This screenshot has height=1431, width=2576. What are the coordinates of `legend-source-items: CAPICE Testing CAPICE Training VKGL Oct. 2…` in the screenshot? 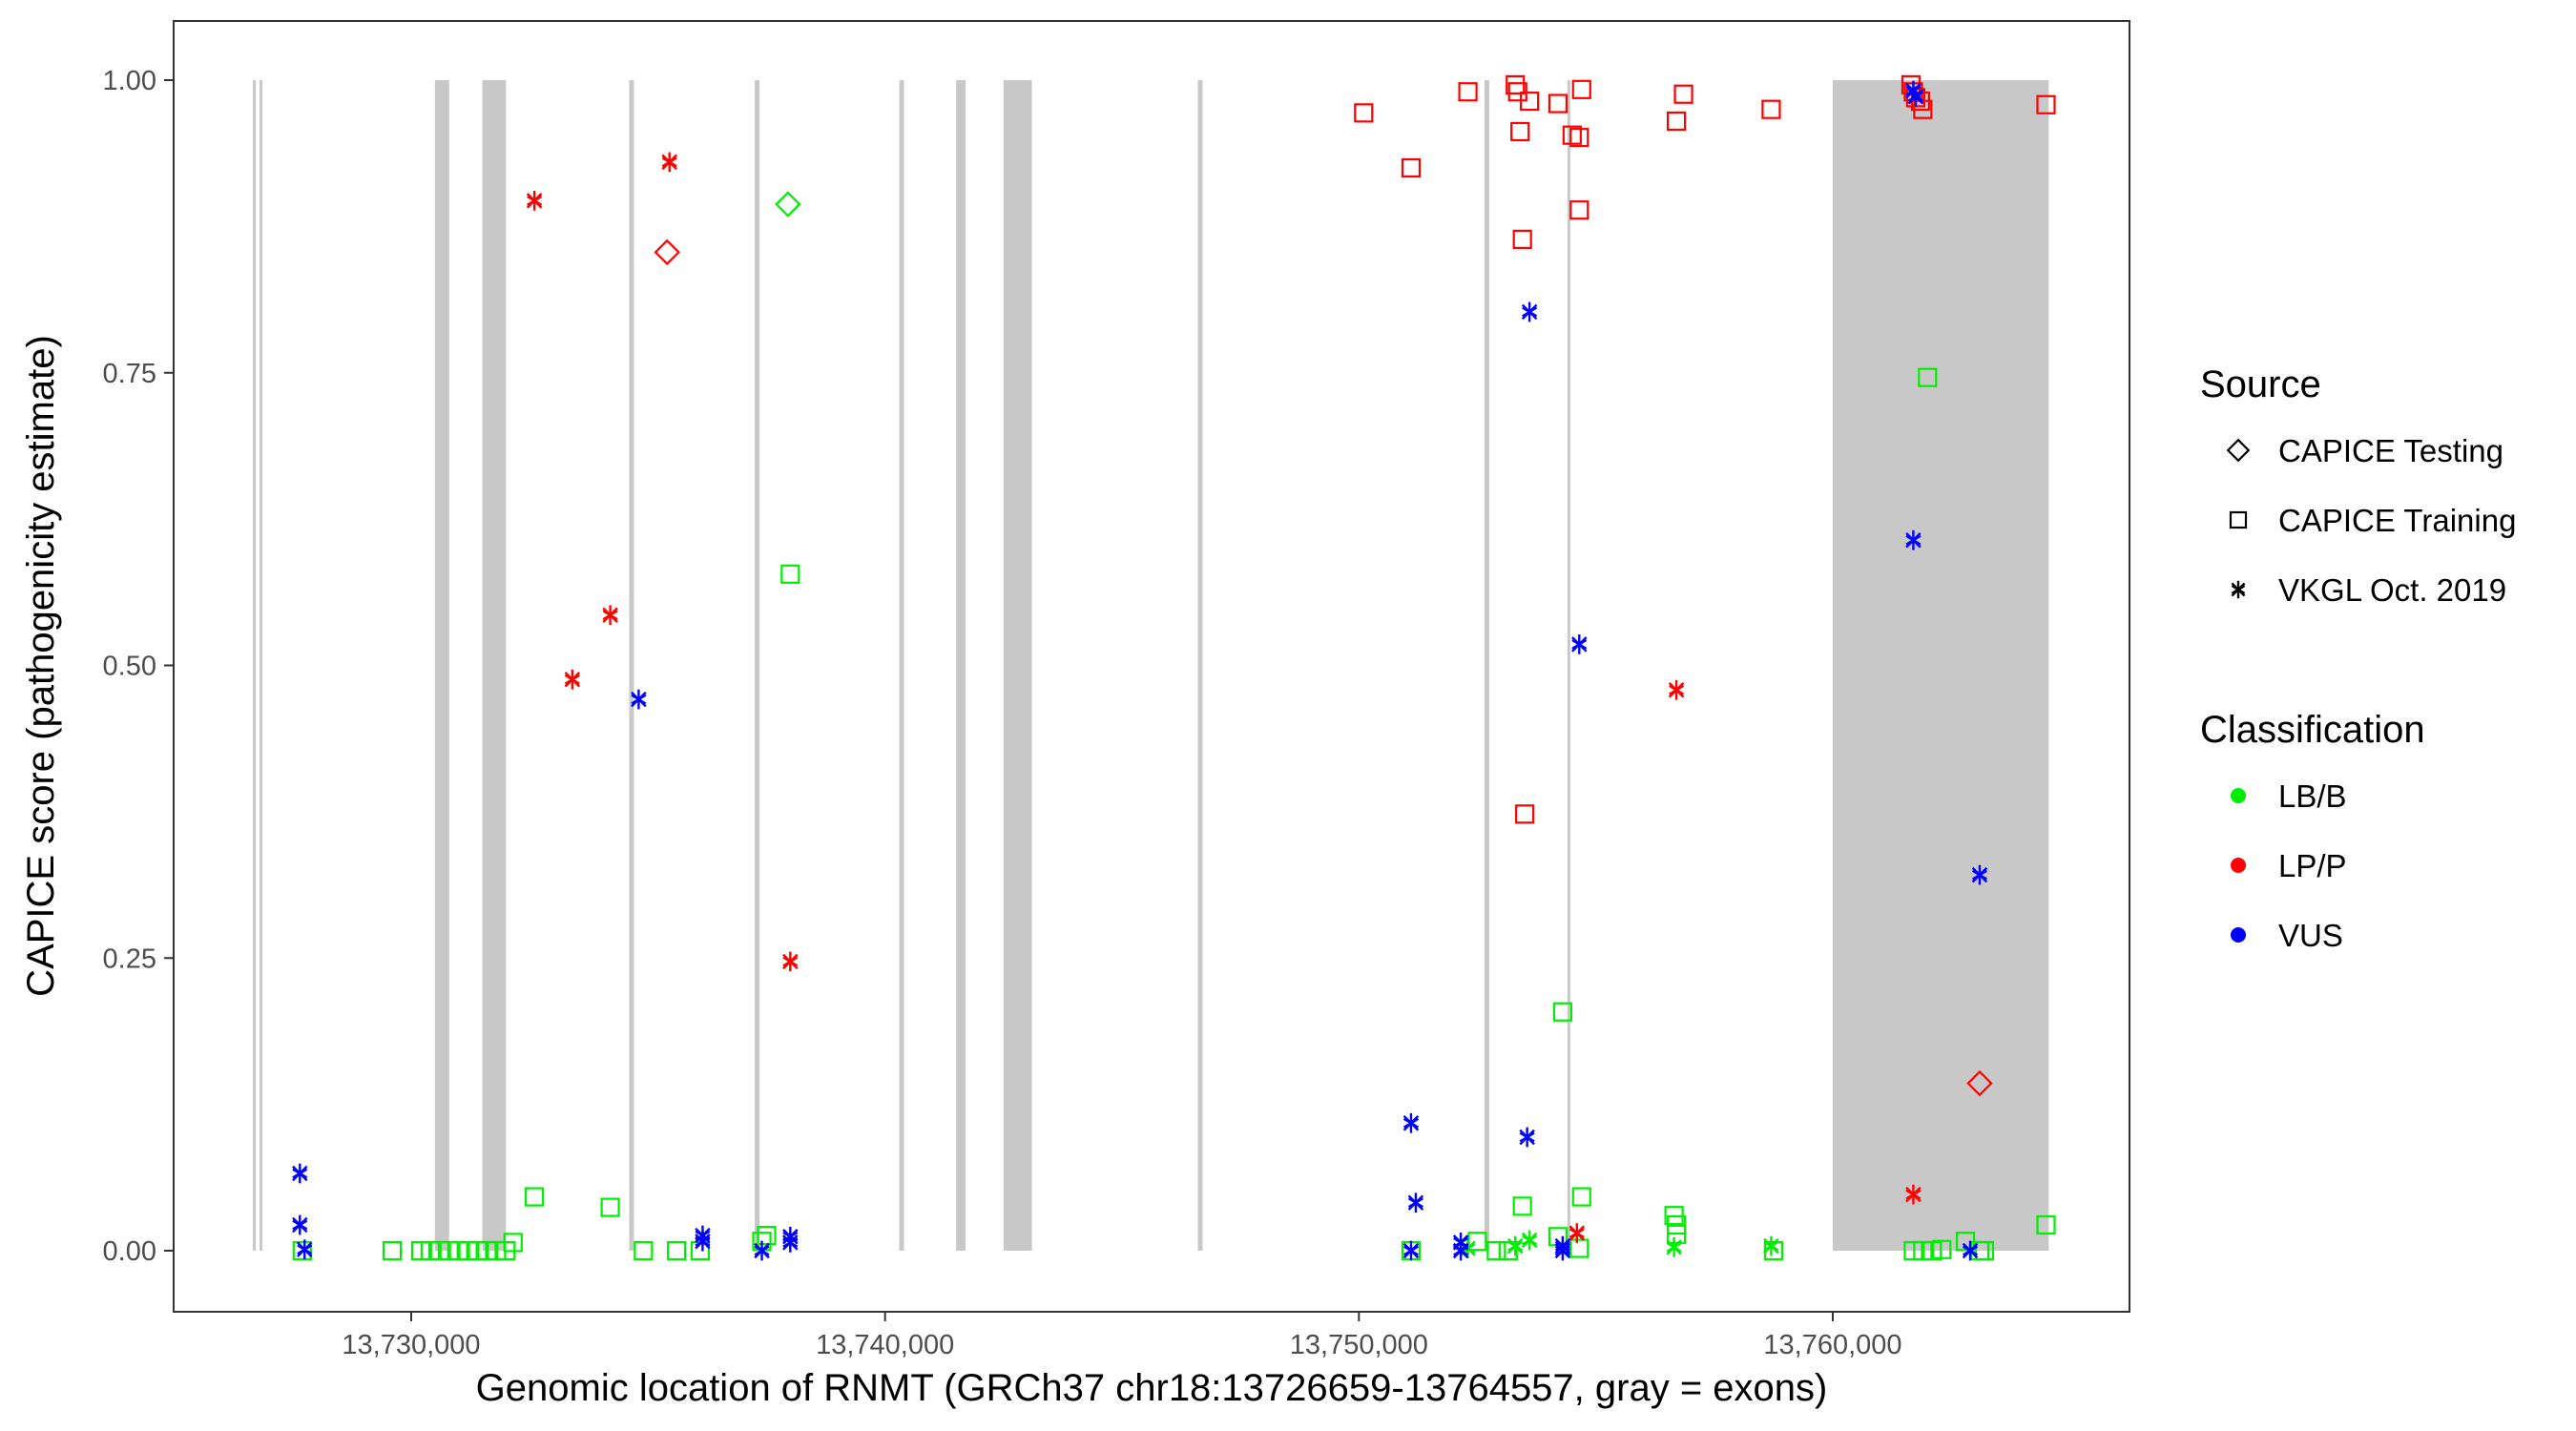 It's located at (2371, 520).